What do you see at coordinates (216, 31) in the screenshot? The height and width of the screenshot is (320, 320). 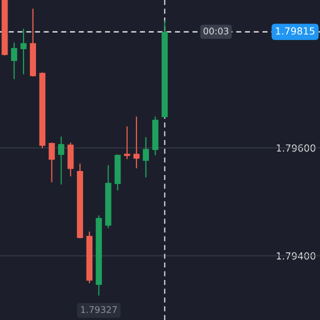 I see `annotation: 00:03` at bounding box center [216, 31].